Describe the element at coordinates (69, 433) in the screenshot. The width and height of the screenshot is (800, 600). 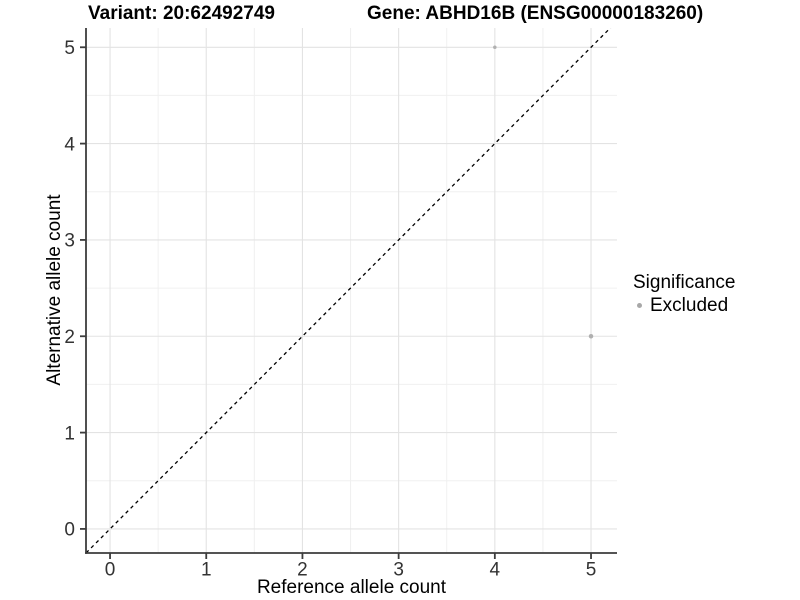
I see `y-tick-label: 1` at that location.